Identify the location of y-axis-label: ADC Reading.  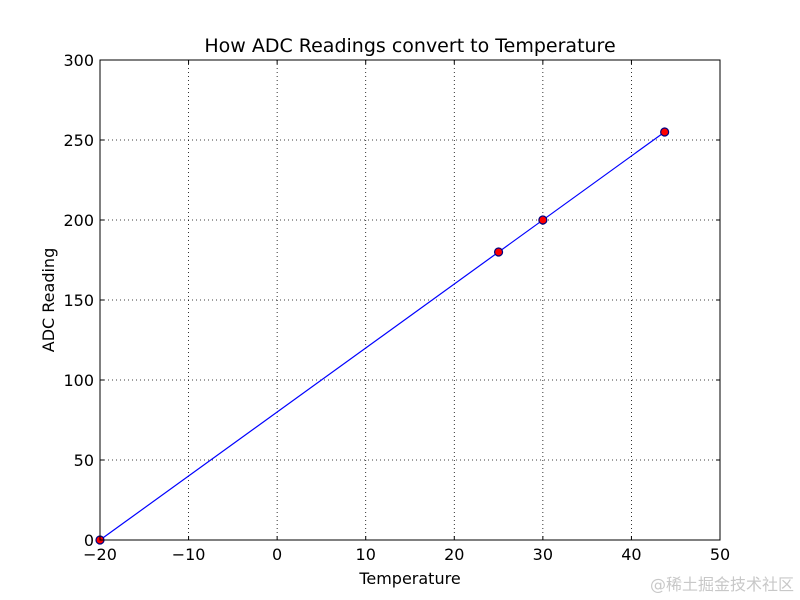
(48, 300).